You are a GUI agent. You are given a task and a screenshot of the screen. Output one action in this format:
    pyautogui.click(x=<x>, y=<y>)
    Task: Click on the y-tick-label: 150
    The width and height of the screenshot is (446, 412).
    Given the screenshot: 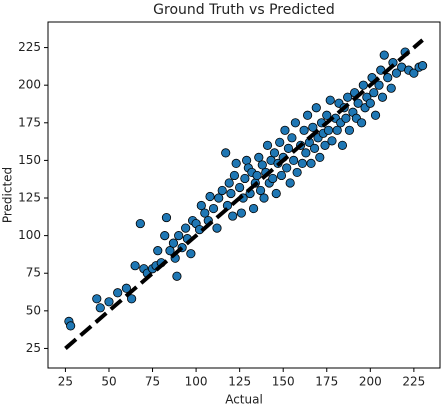 What is the action you would take?
    pyautogui.click(x=29, y=160)
    